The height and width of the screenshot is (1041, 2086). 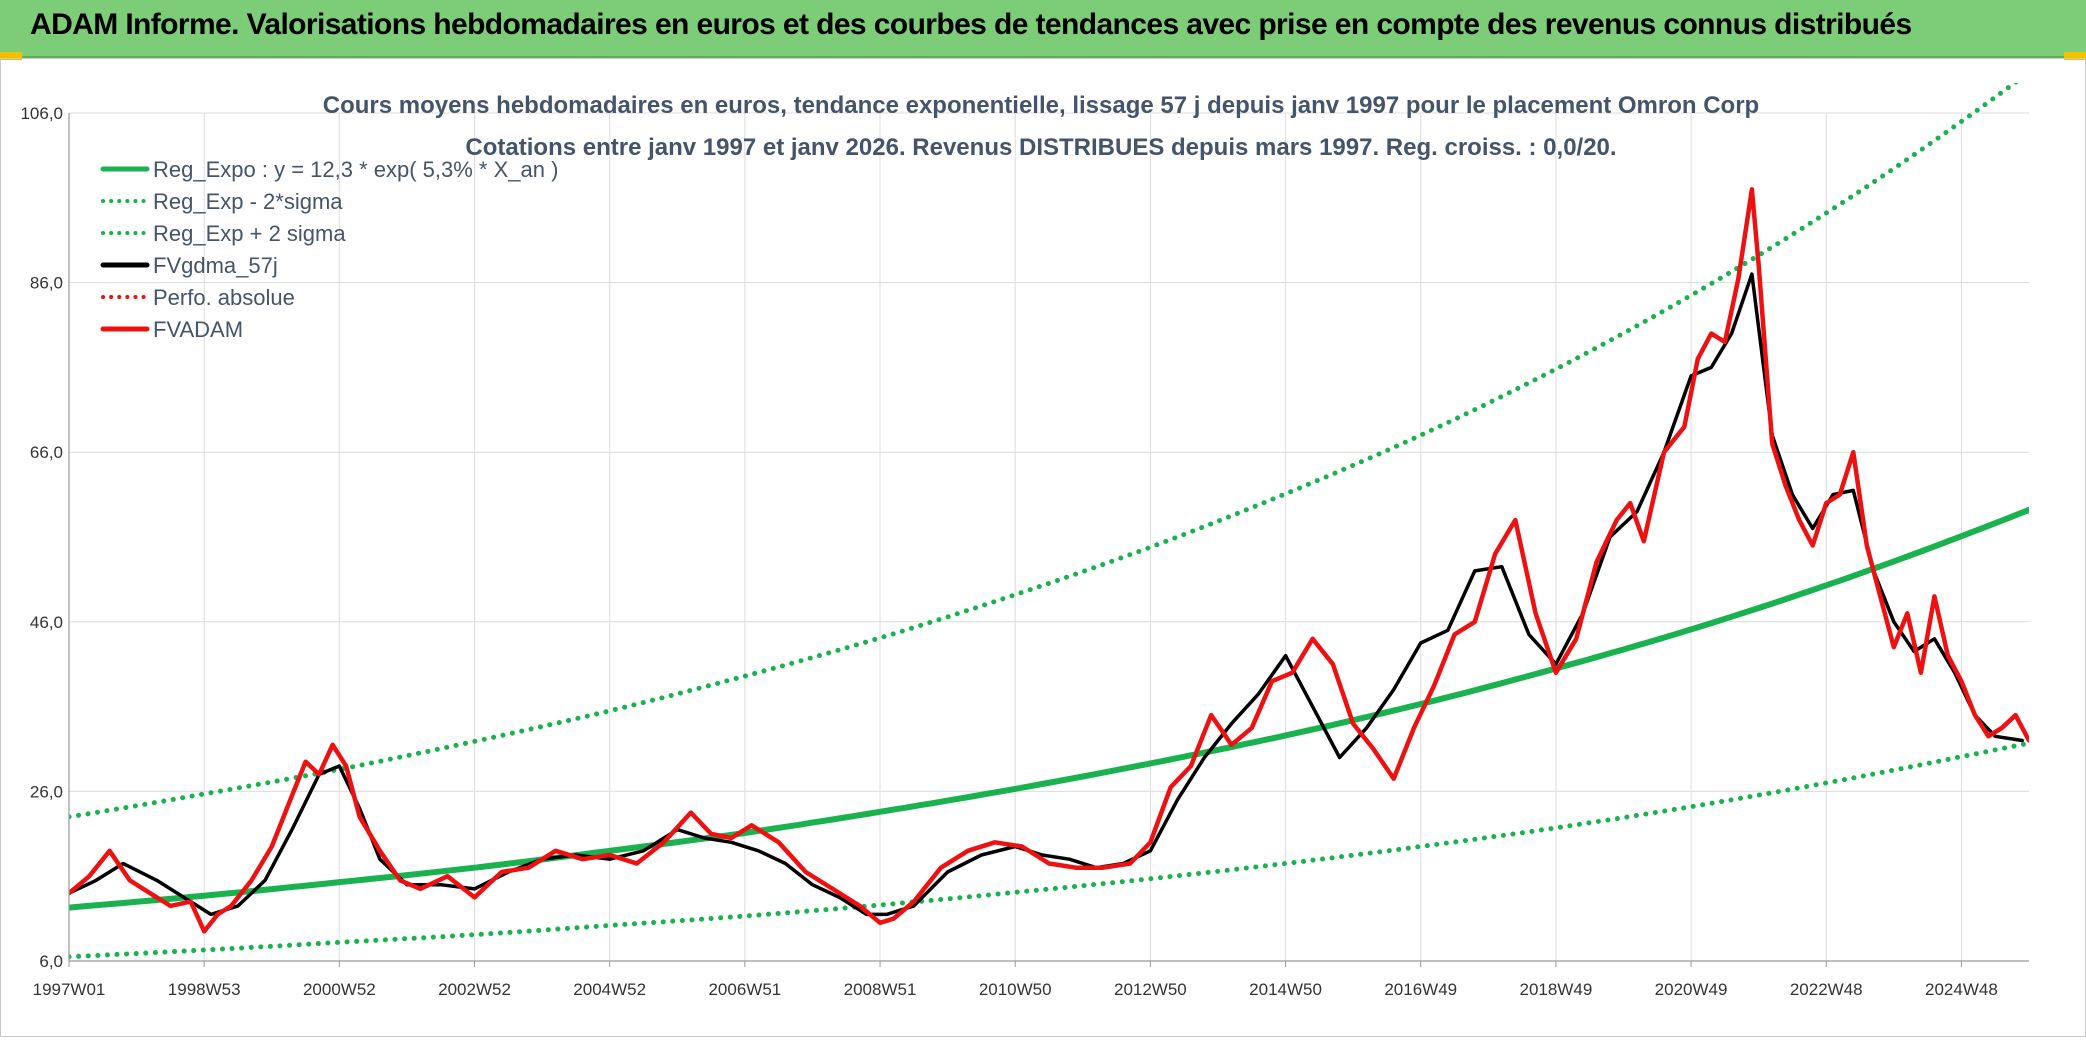 What do you see at coordinates (46, 791) in the screenshot?
I see `y-tick-label: 26,0` at bounding box center [46, 791].